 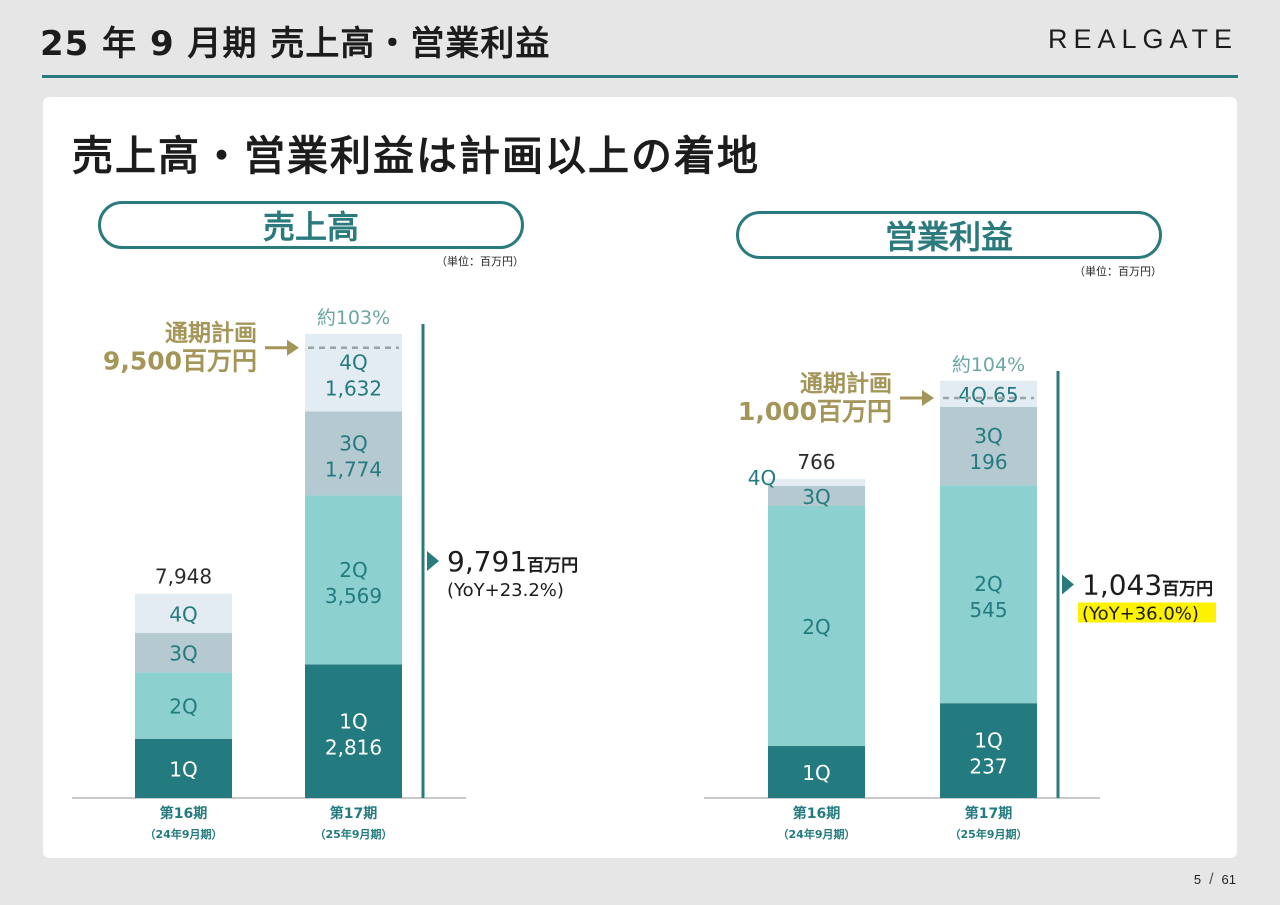 I want to click on sales-unit-label: （単位：百万円）, so click(x=480, y=261).